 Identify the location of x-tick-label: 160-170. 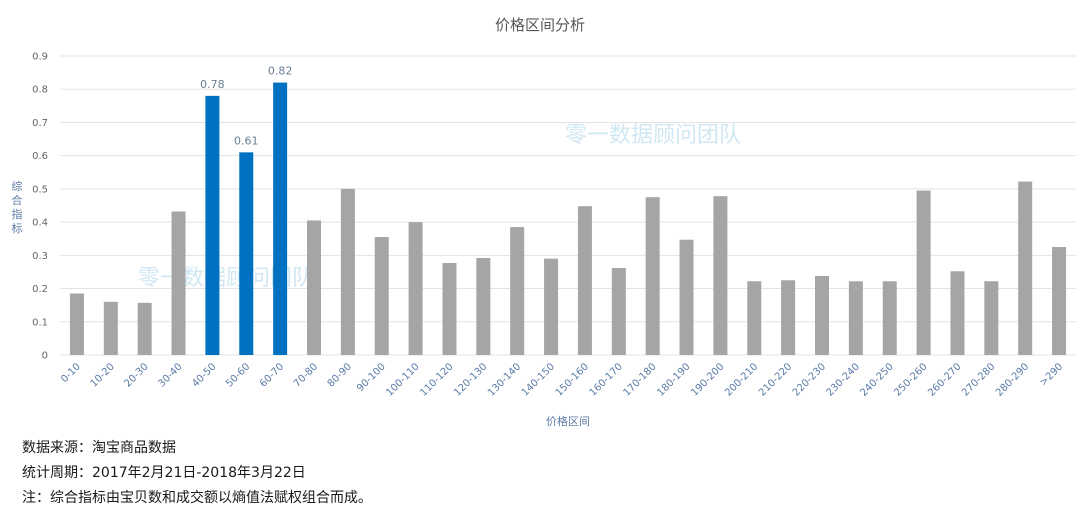
(606, 379).